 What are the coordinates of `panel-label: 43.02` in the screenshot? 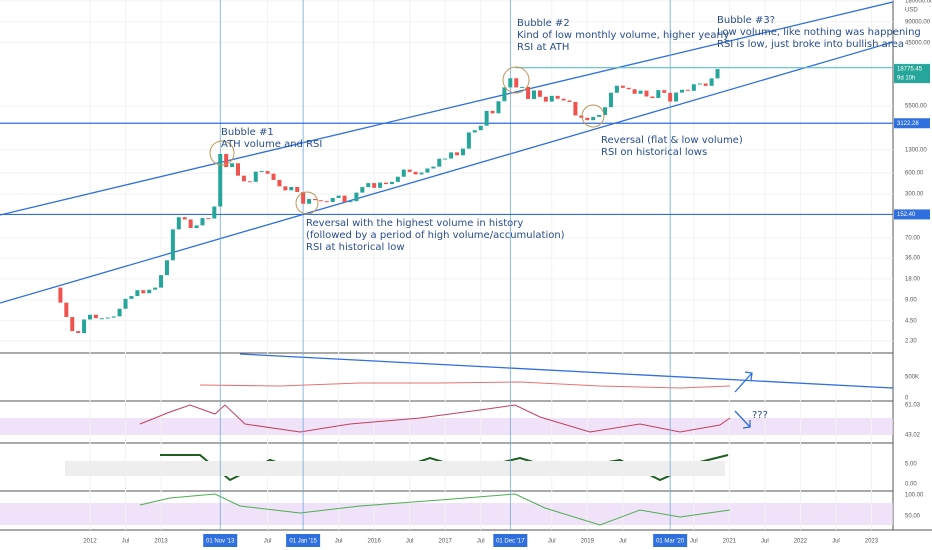 It's located at (913, 436).